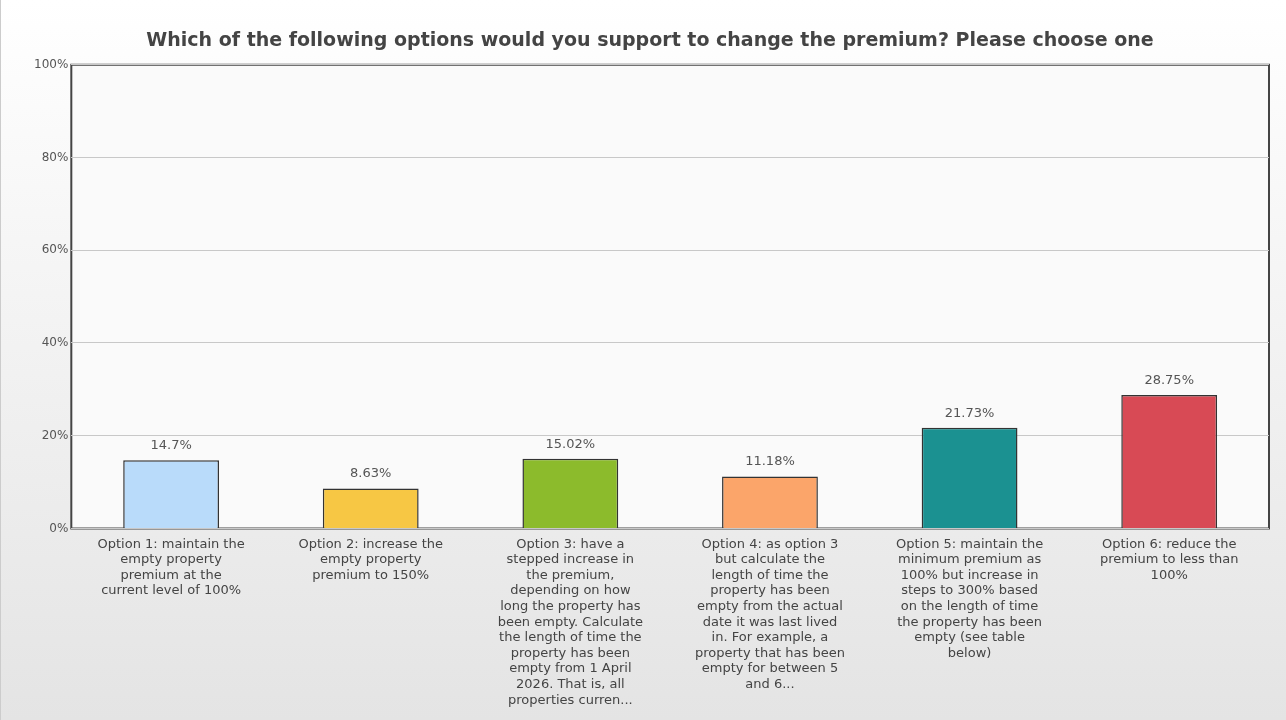 The width and height of the screenshot is (1286, 720). I want to click on y-tick-label: 80%, so click(55, 156).